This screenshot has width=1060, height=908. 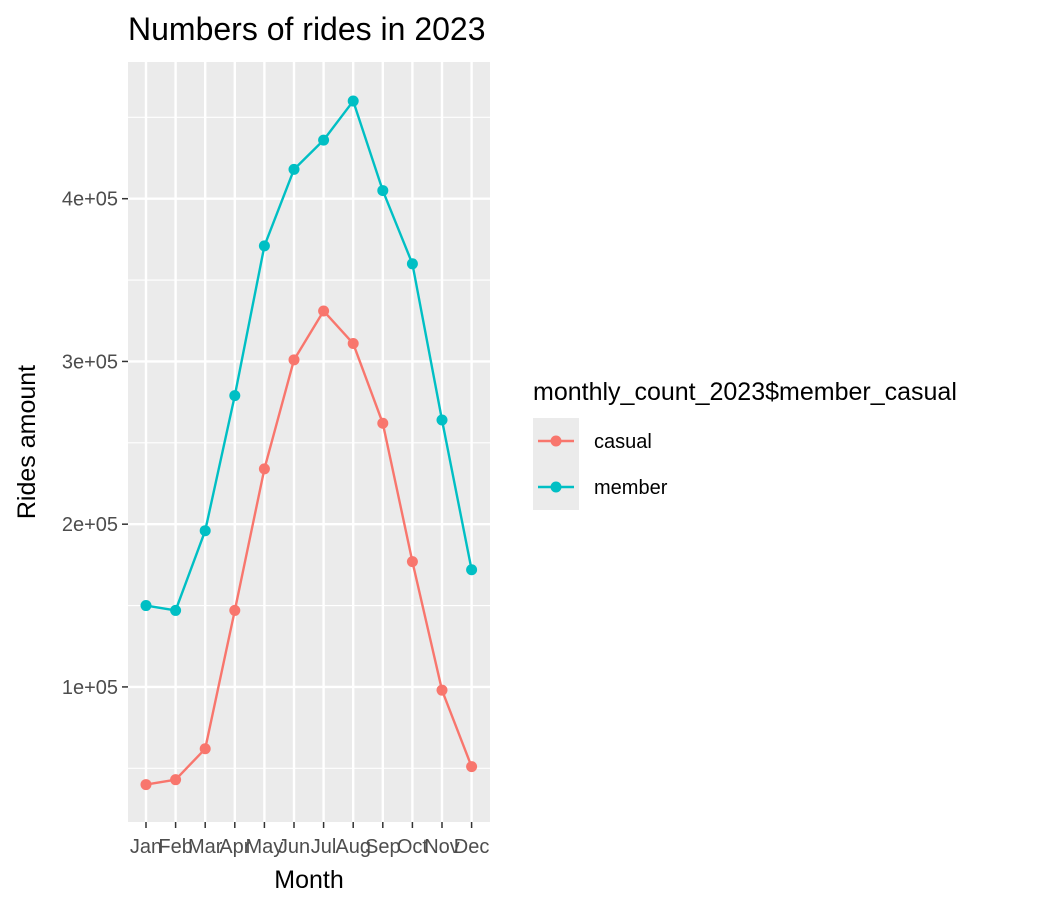 What do you see at coordinates (472, 570) in the screenshot?
I see `data-point-member-dec` at bounding box center [472, 570].